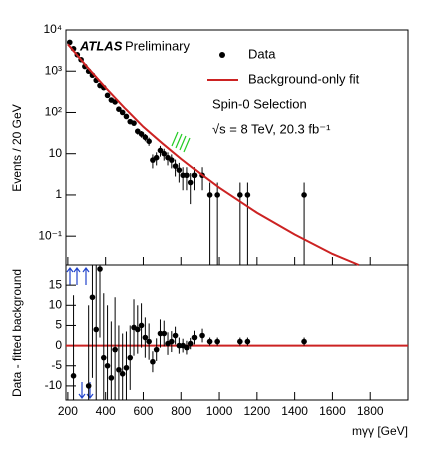  I want to click on x-tick-label: 600, so click(143, 411).